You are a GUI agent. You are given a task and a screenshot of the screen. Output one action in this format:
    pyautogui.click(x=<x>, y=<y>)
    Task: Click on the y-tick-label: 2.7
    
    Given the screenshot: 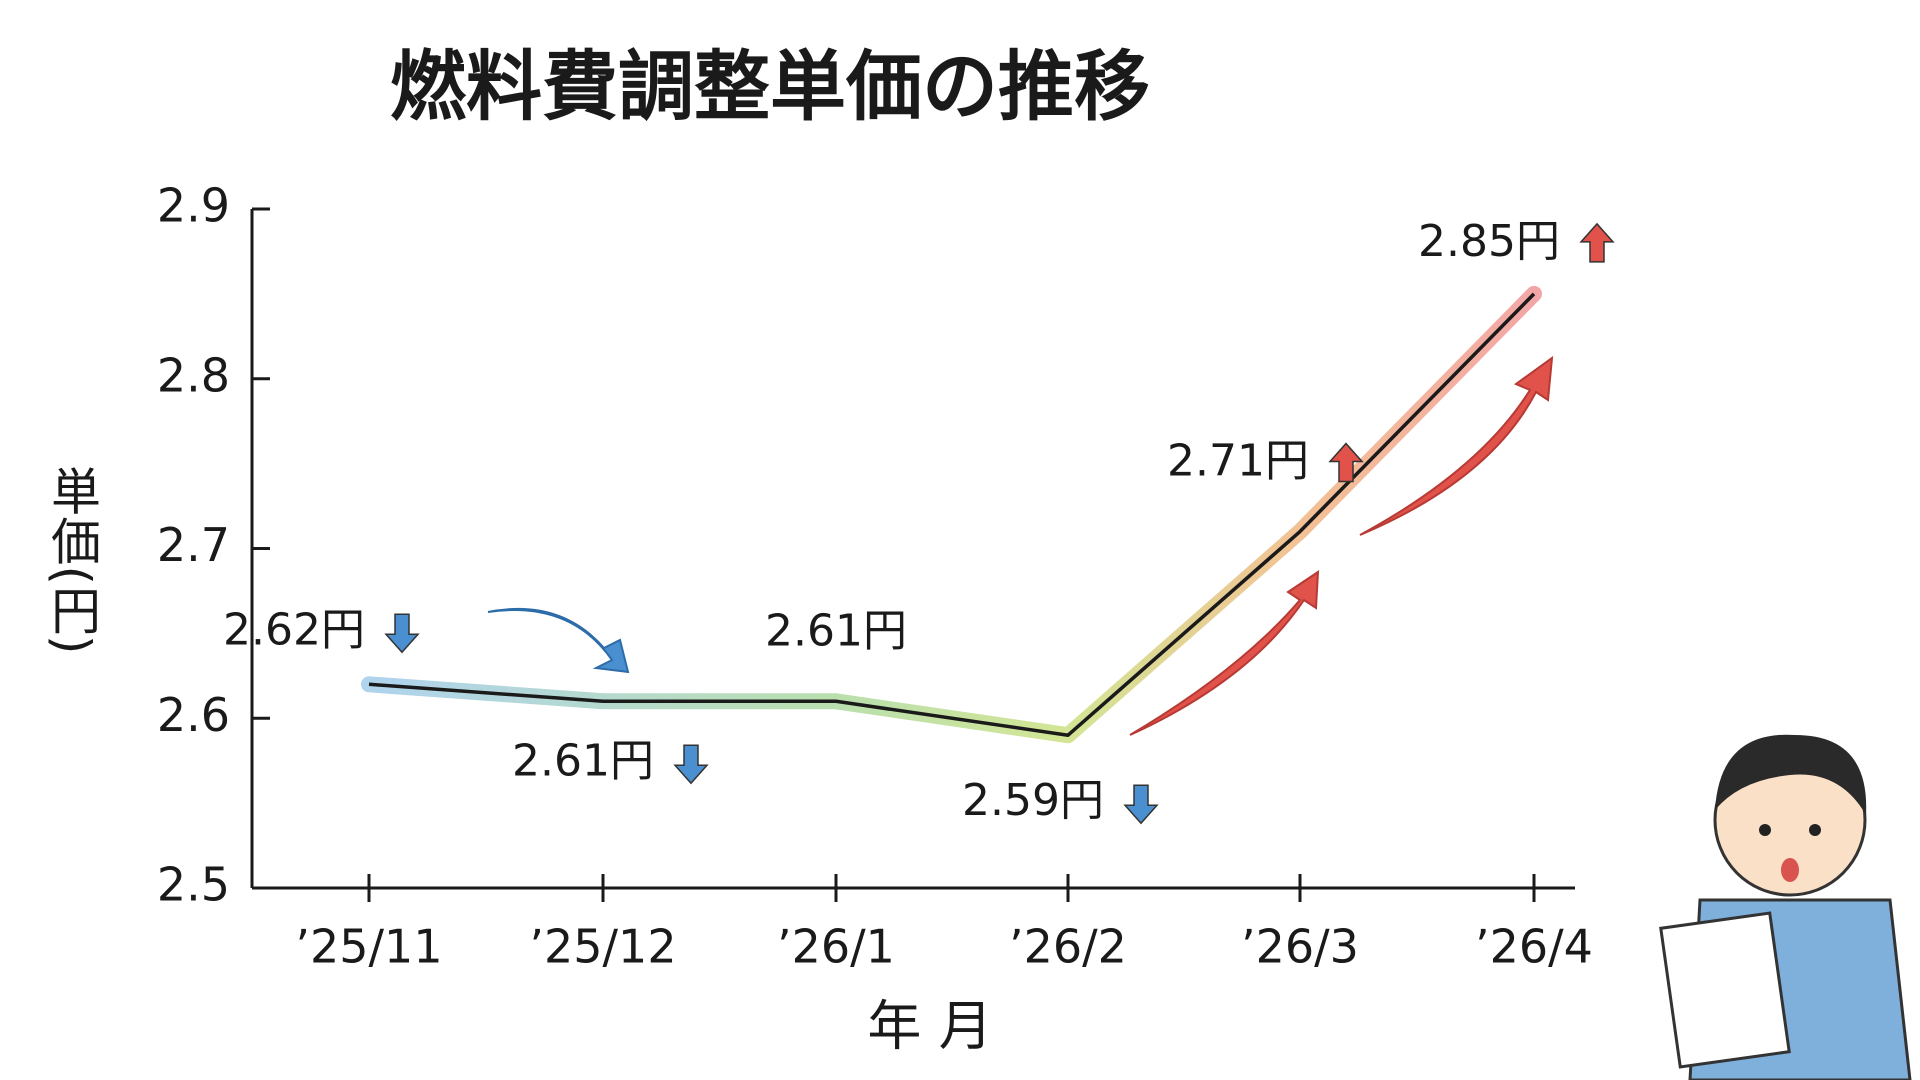 What is the action you would take?
    pyautogui.click(x=193, y=545)
    